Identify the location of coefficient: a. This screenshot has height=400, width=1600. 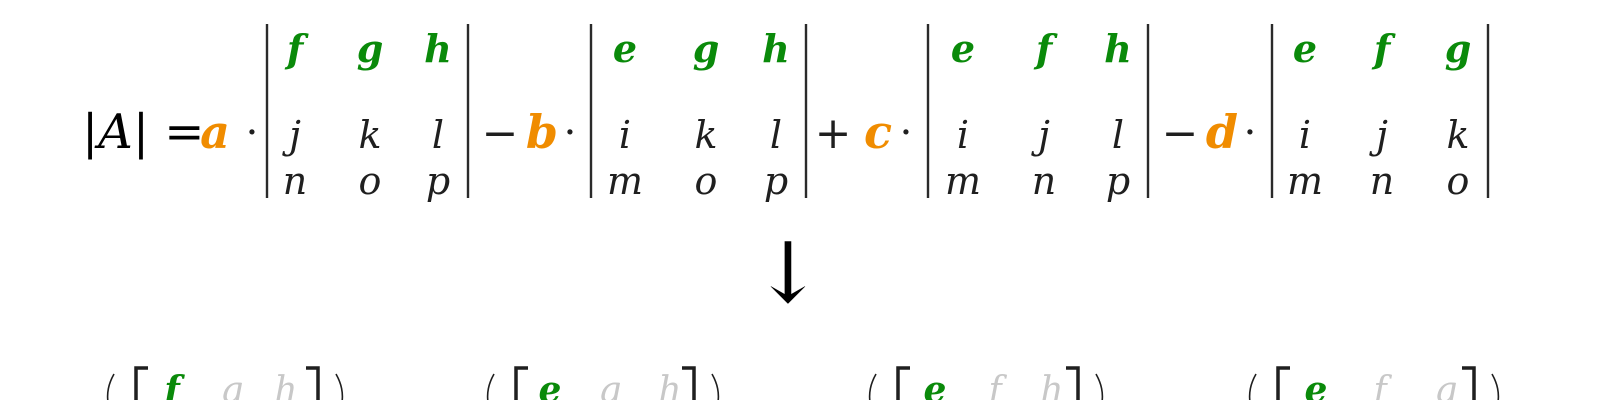
(215, 132).